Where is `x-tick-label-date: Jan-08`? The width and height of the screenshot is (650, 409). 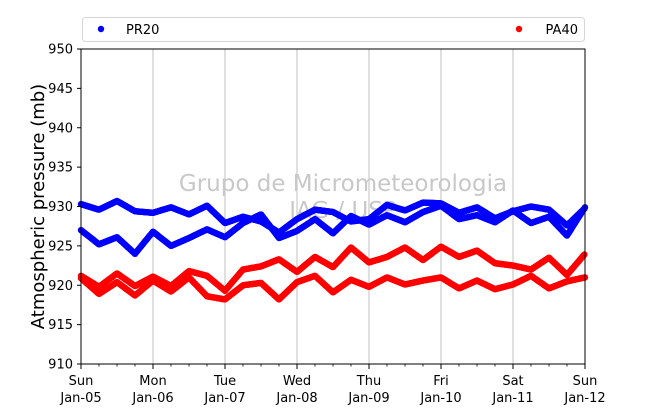 x-tick-label-date: Jan-08 is located at coordinates (296, 398).